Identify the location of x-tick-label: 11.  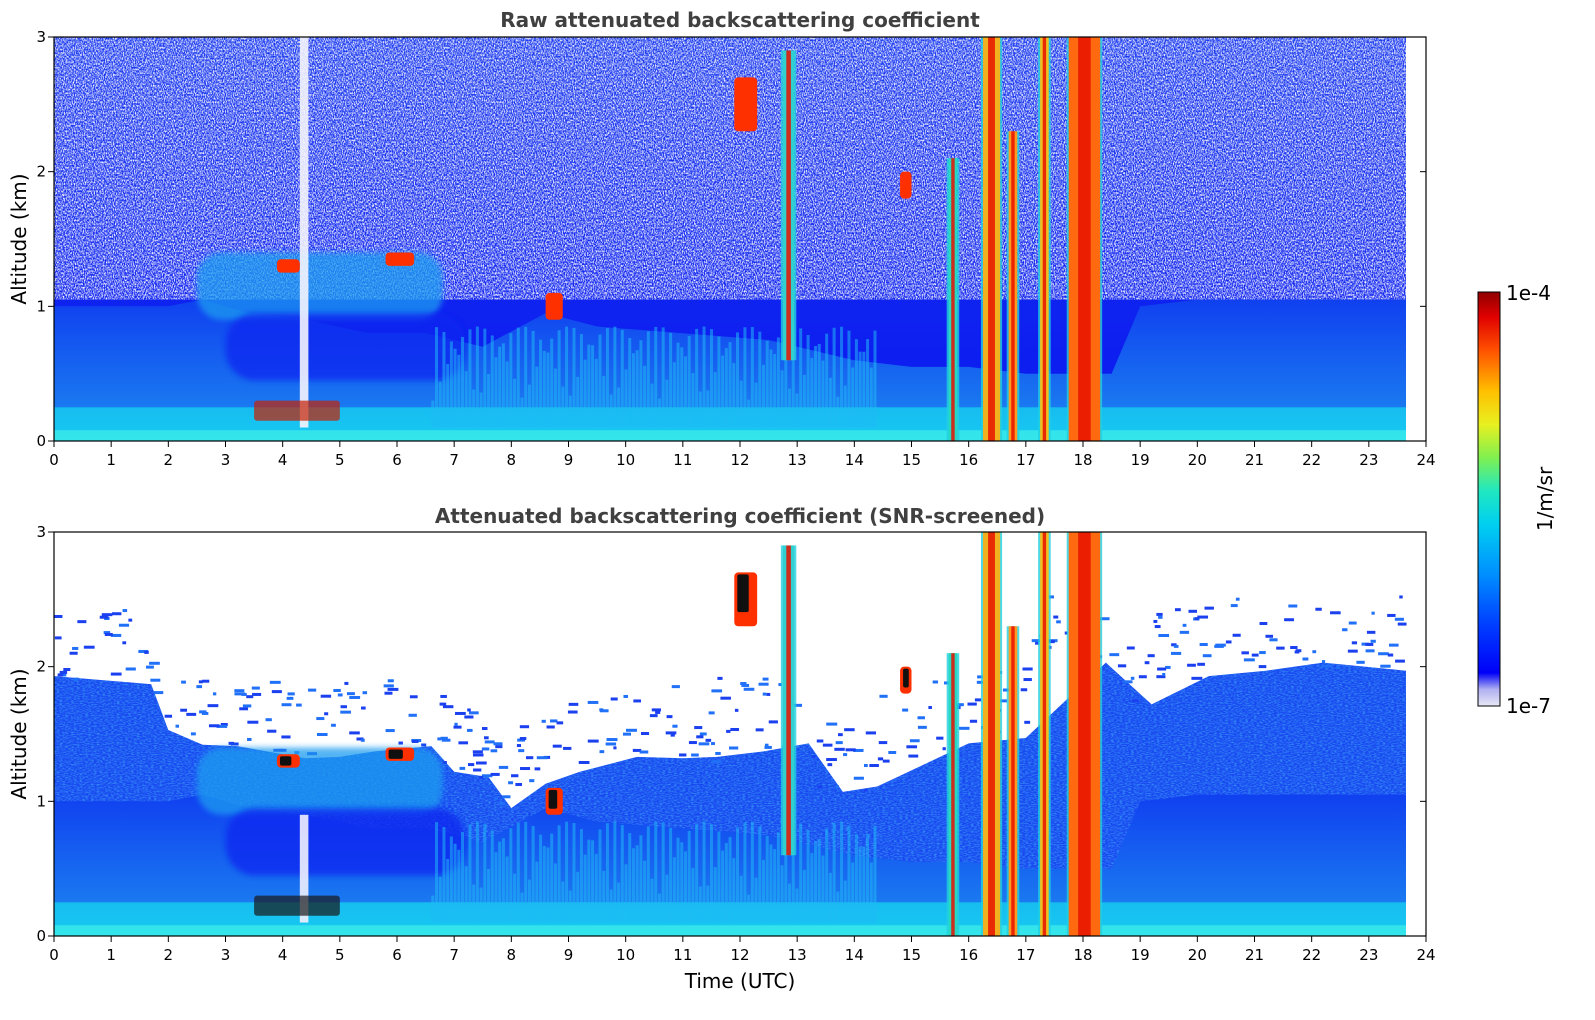
(682, 460).